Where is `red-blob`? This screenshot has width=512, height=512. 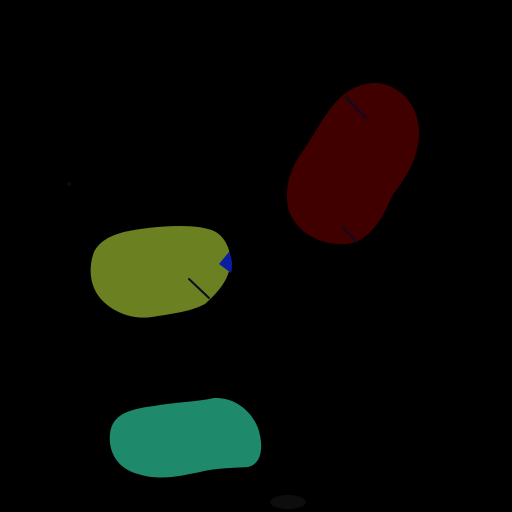
red-blob is located at coordinates (353, 163).